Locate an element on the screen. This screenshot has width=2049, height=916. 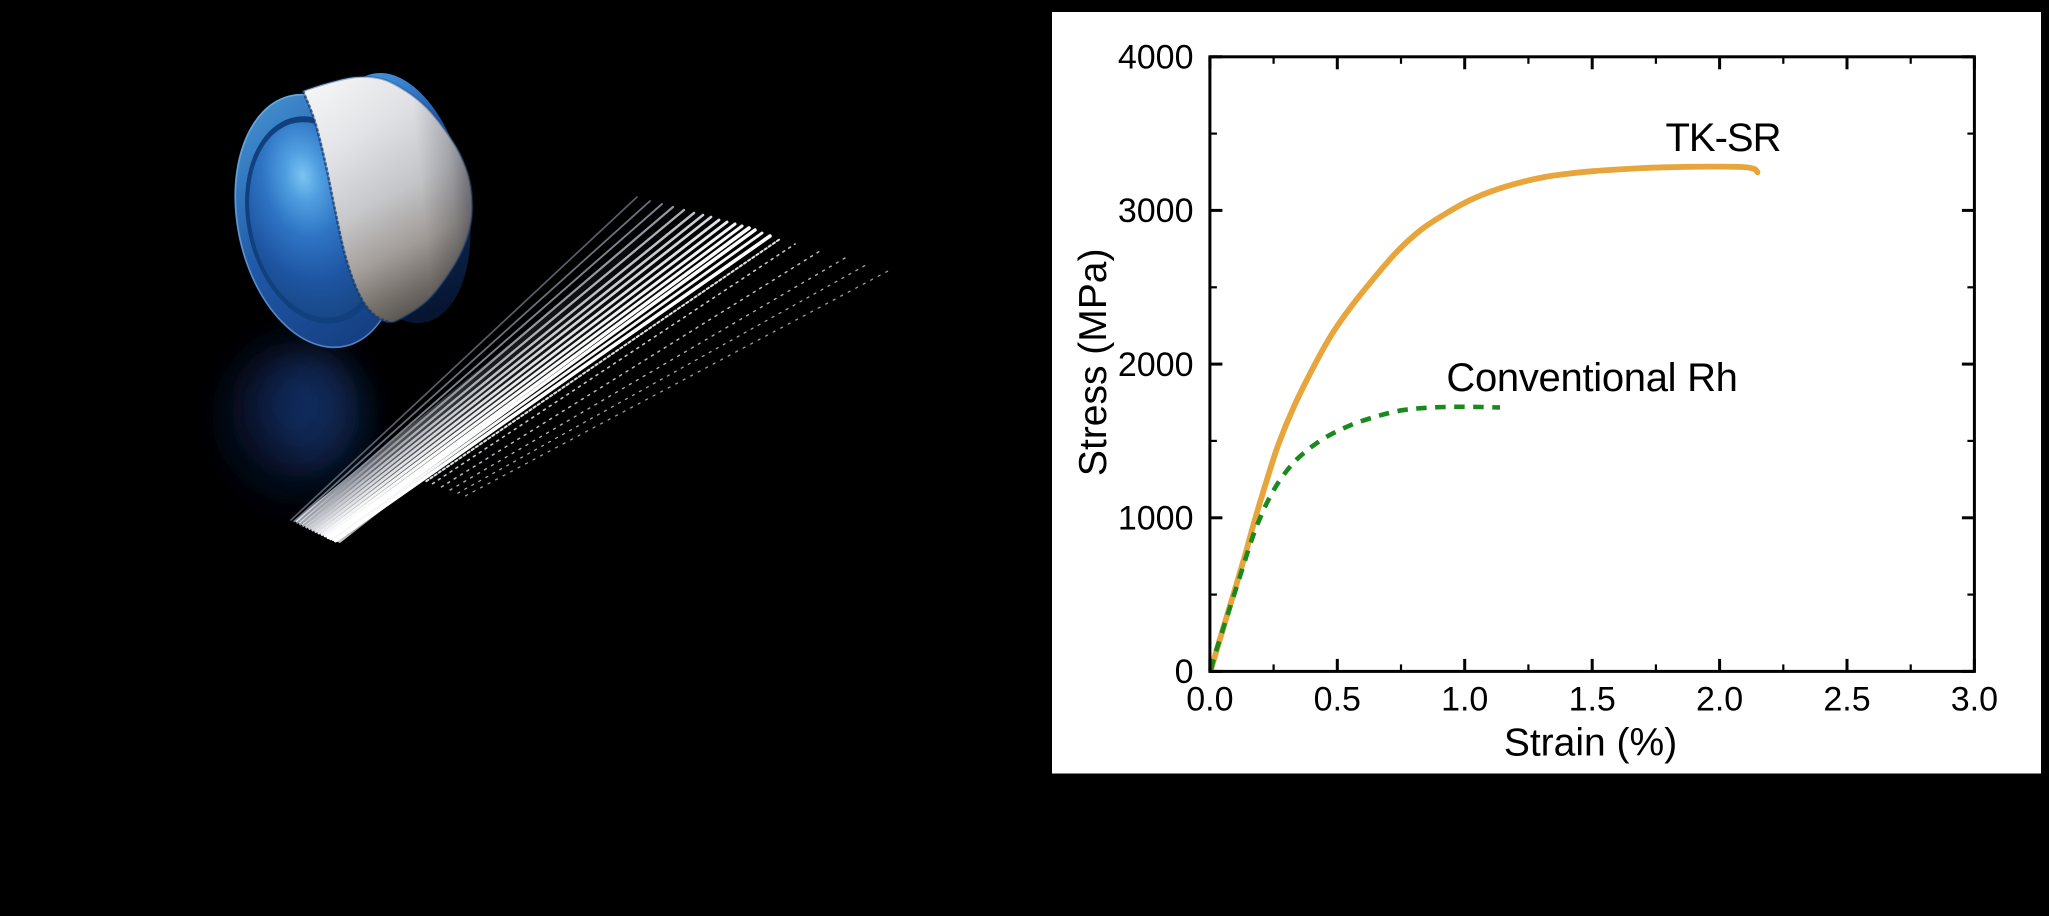
svg-text: 0.5 is located at coordinates (1337, 700).